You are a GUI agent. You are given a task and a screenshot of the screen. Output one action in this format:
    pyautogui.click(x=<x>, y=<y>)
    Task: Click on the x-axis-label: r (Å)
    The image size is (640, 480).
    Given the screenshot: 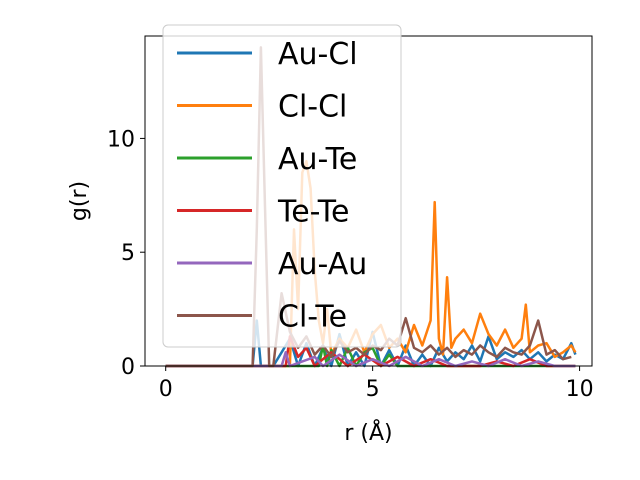 What is the action you would take?
    pyautogui.click(x=368, y=432)
    